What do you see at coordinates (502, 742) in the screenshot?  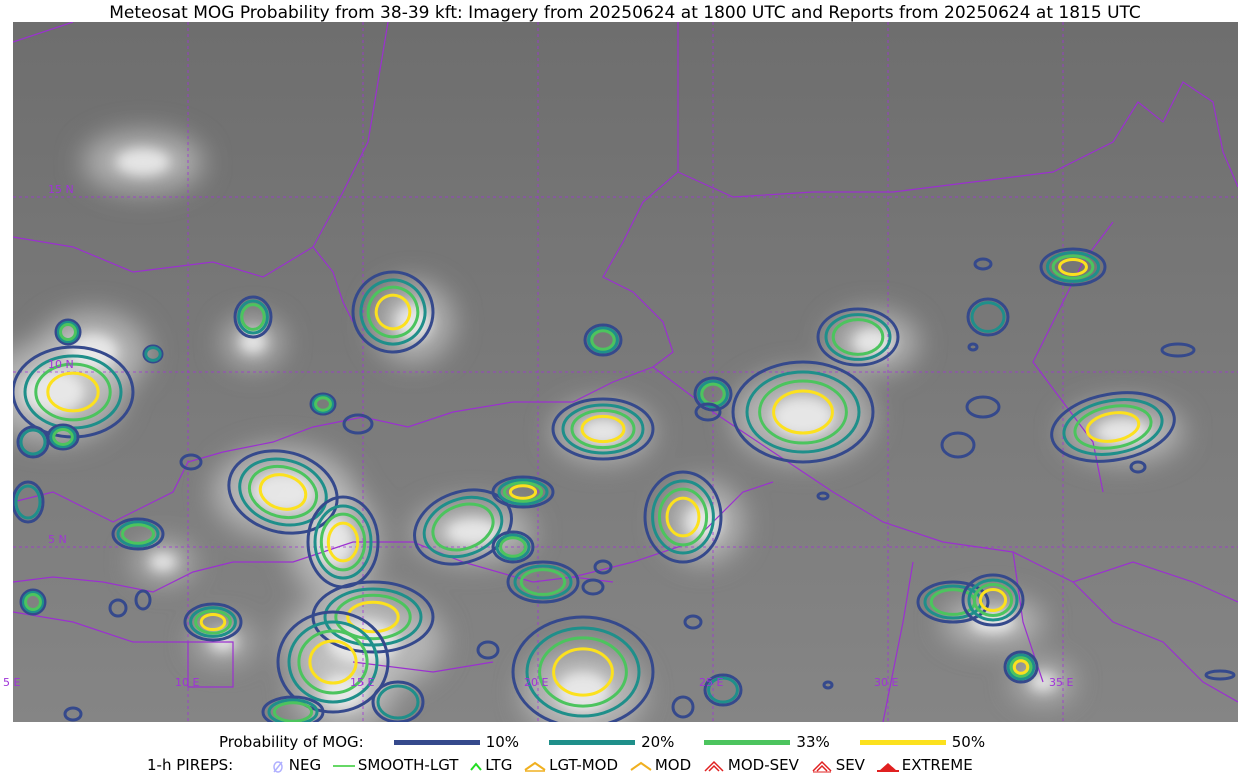 I see `level-label-10: 10%` at bounding box center [502, 742].